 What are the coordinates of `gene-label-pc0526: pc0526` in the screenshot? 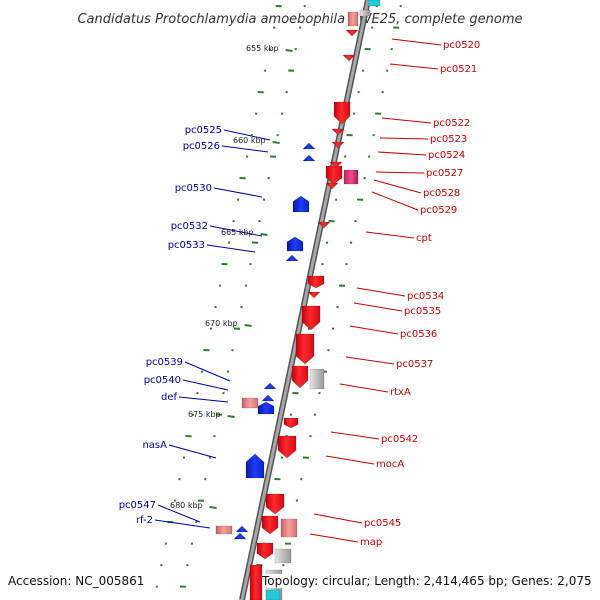 It's located at (201, 146).